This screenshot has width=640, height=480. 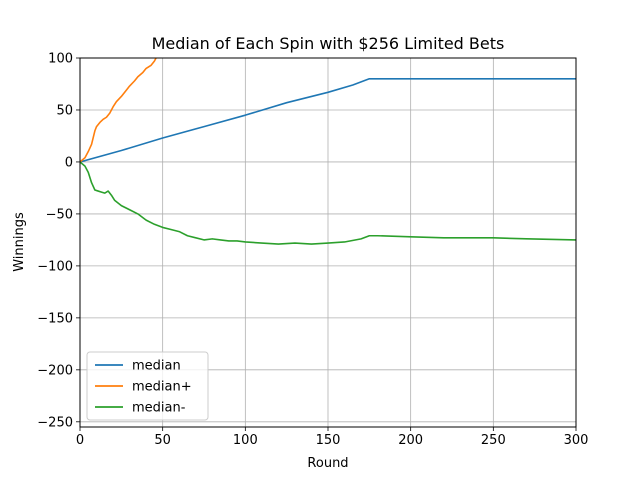 I want to click on x-axis-label: Round, so click(x=327, y=463).